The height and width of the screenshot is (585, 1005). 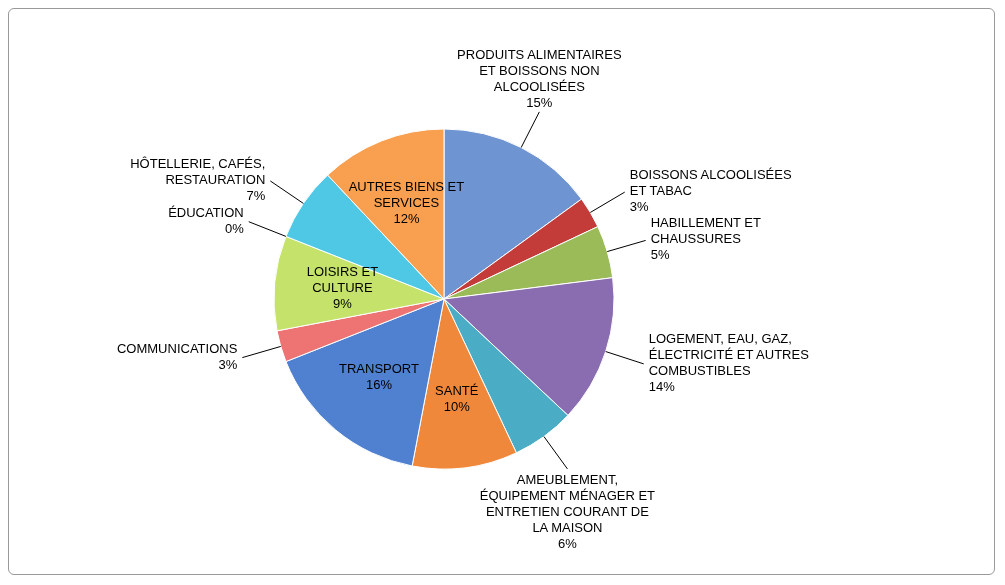 What do you see at coordinates (539, 71) in the screenshot?
I see `slice-label: PRODUITS ALIMENTAIRES ET BOISSONS NON ALCOOLISÉES` at bounding box center [539, 71].